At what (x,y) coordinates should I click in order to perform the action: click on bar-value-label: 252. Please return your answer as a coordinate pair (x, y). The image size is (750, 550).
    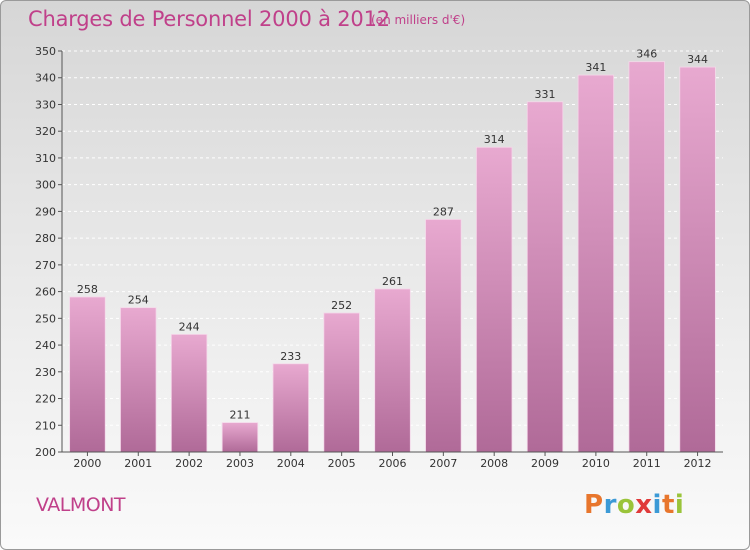
    Looking at the image, I should click on (341, 305).